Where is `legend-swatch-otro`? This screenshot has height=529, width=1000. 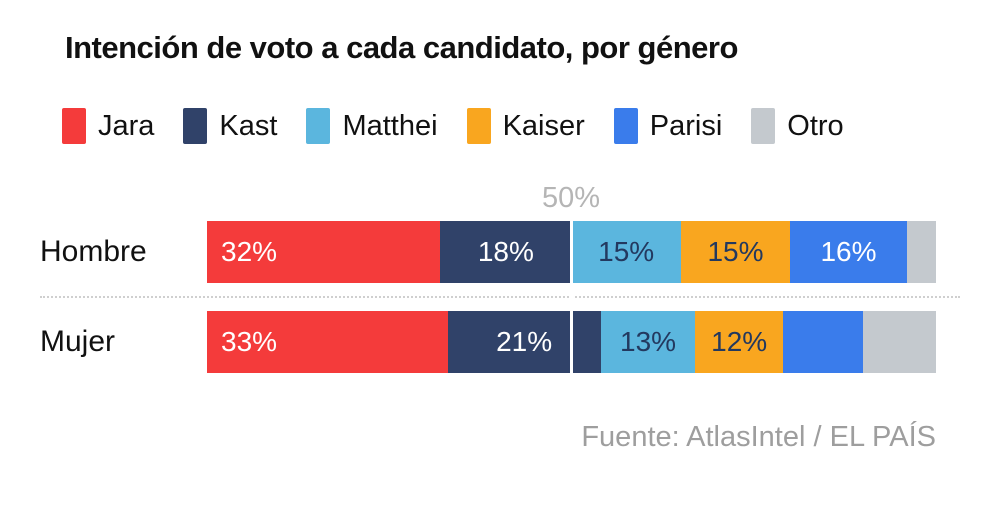
legend-swatch-otro is located at coordinates (763, 126).